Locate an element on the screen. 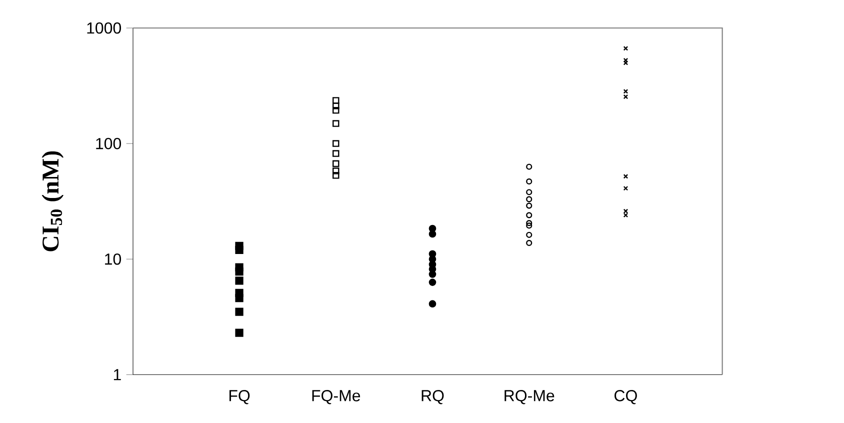 The width and height of the screenshot is (844, 423). x-tick-label: RQ-Me is located at coordinates (529, 397).